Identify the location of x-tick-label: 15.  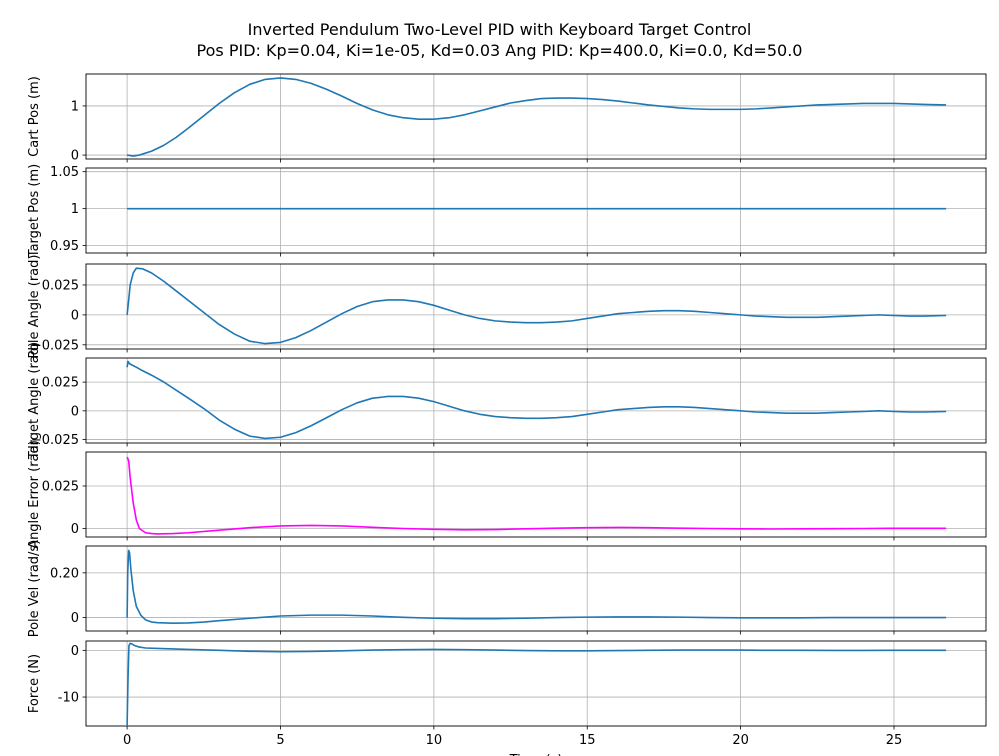
(587, 740).